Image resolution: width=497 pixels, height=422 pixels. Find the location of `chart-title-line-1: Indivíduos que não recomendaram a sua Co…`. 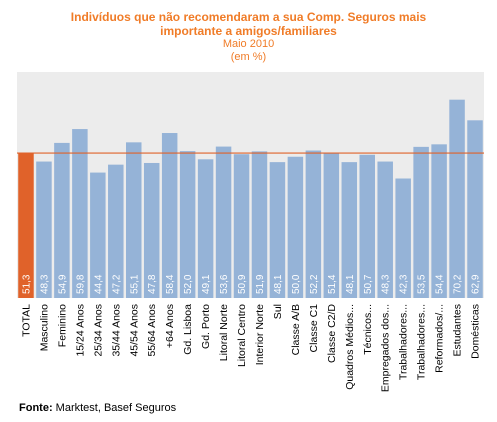

chart-title-line-1: Indivíduos que não recomendaram a sua Co… is located at coordinates (248, 17).